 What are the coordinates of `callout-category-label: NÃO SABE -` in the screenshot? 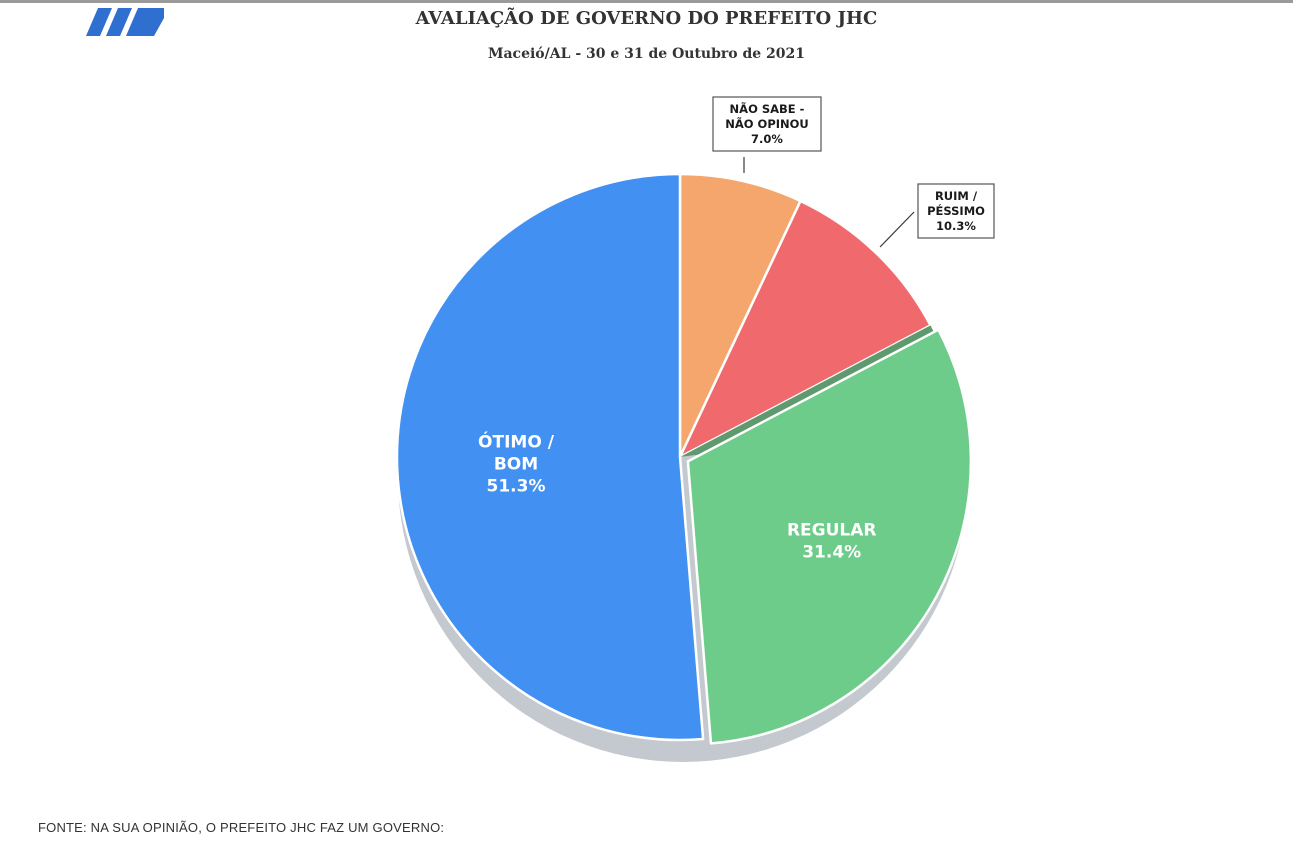 It's located at (767, 108).